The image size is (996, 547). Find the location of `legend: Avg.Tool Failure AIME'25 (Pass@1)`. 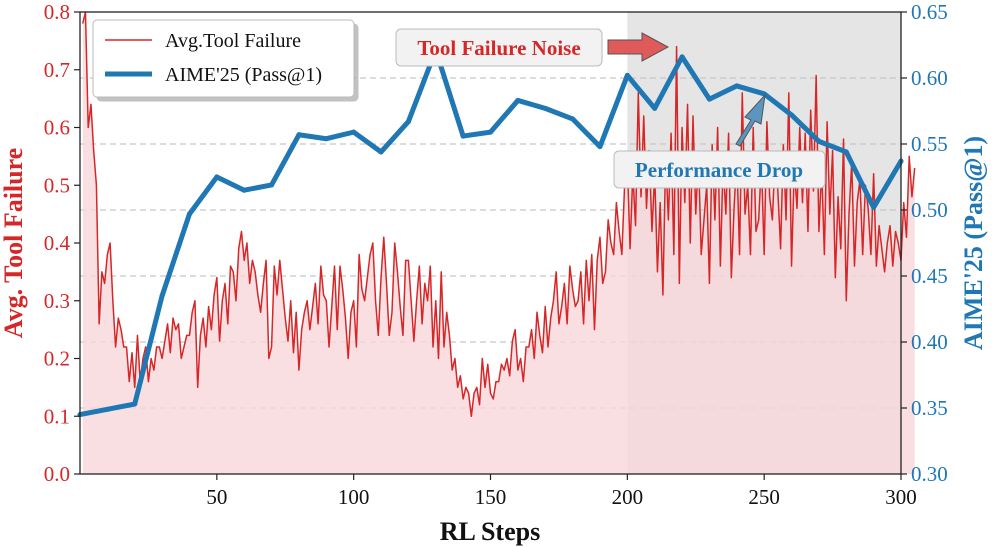

legend: Avg.Tool Failure AIME'25 (Pass@1) is located at coordinates (223, 58).